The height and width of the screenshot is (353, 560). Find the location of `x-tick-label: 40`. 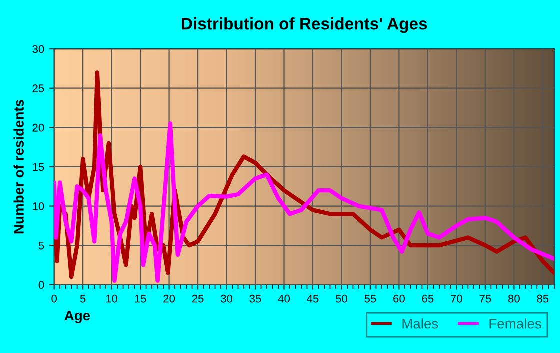

x-tick-label: 40 is located at coordinates (284, 298).